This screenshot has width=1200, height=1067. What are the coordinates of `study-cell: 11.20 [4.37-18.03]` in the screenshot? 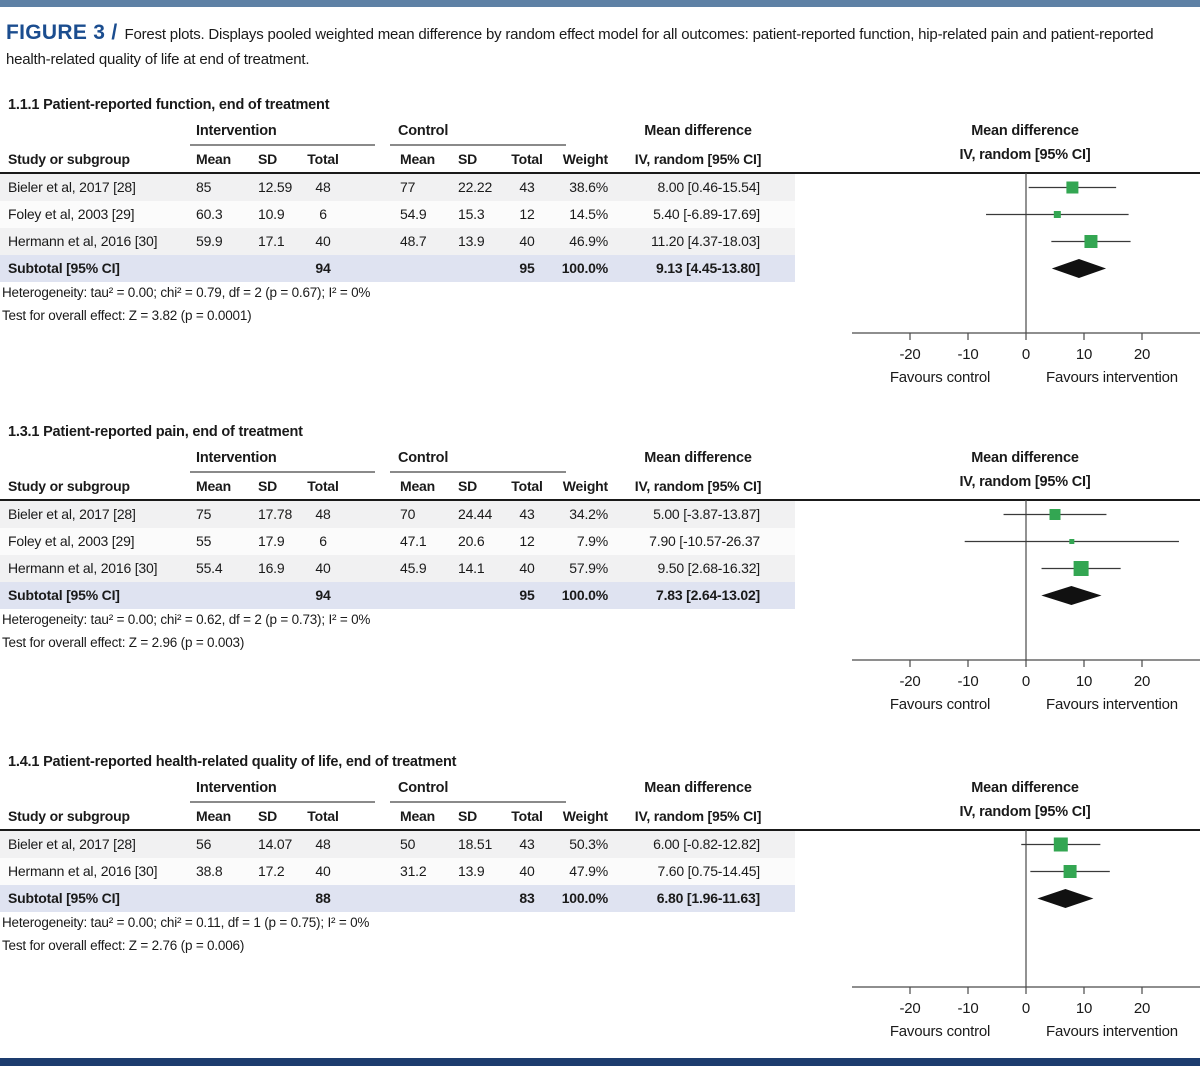 It's located at (705, 241).